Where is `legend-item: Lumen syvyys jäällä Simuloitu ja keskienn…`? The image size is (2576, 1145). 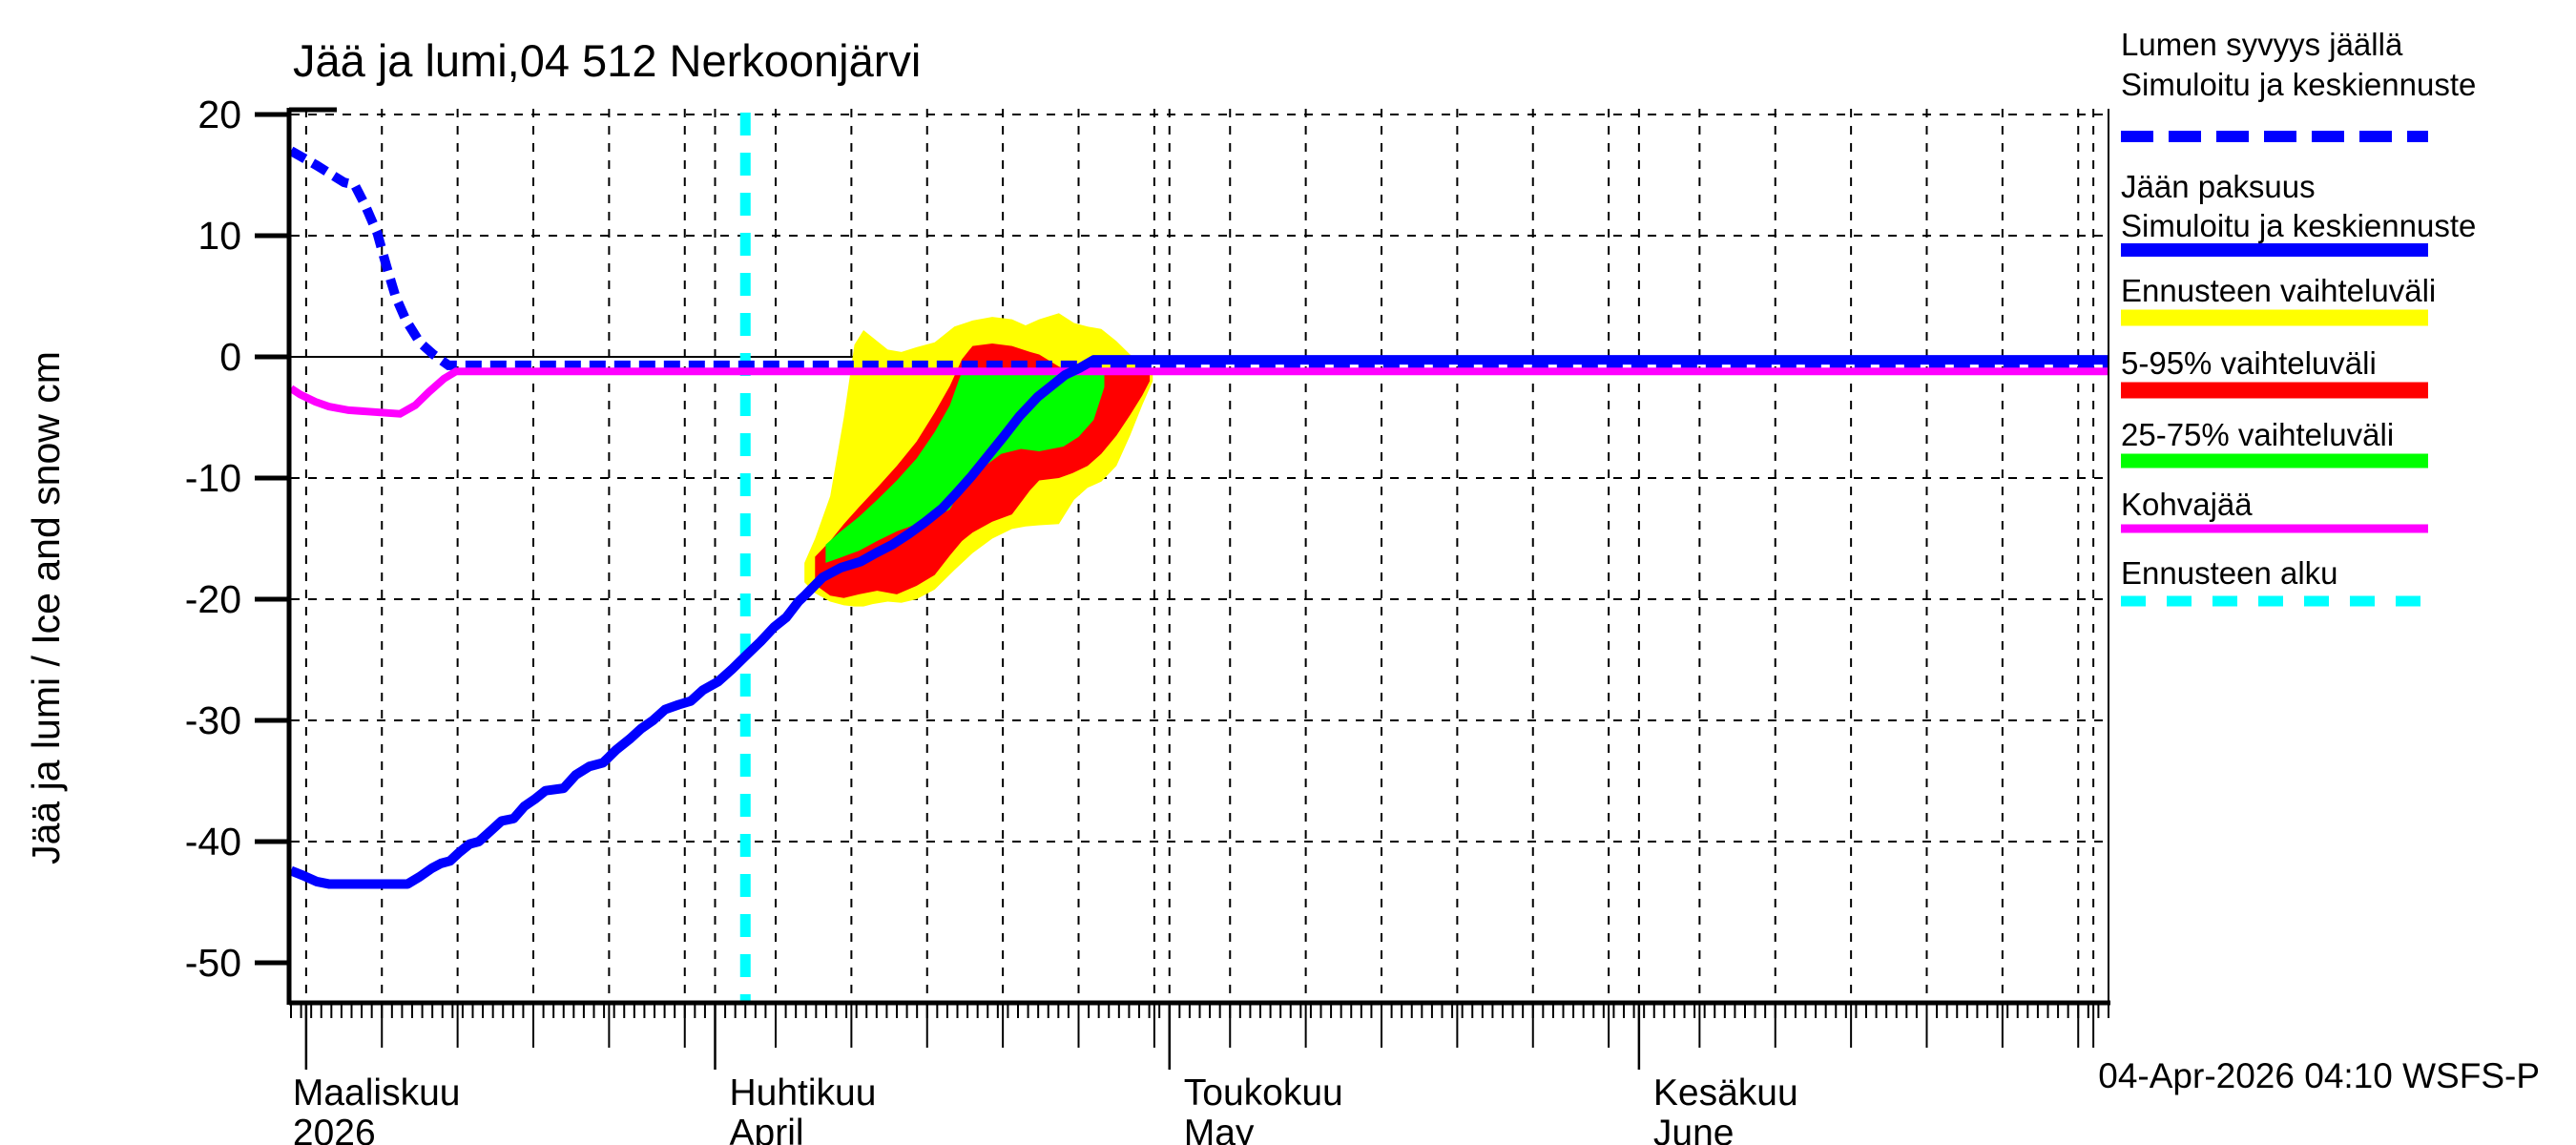
legend-item: Lumen syvyys jäällä Simuloitu ja keskienn… is located at coordinates (2298, 84).